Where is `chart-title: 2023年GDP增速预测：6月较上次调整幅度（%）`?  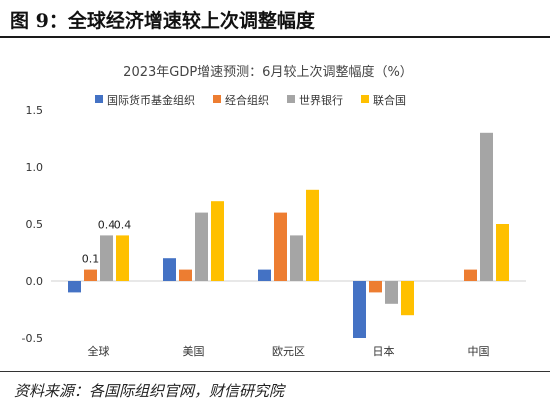 chart-title: 2023年GDP增速预测：6月较上次调整幅度（%） is located at coordinates (268, 72).